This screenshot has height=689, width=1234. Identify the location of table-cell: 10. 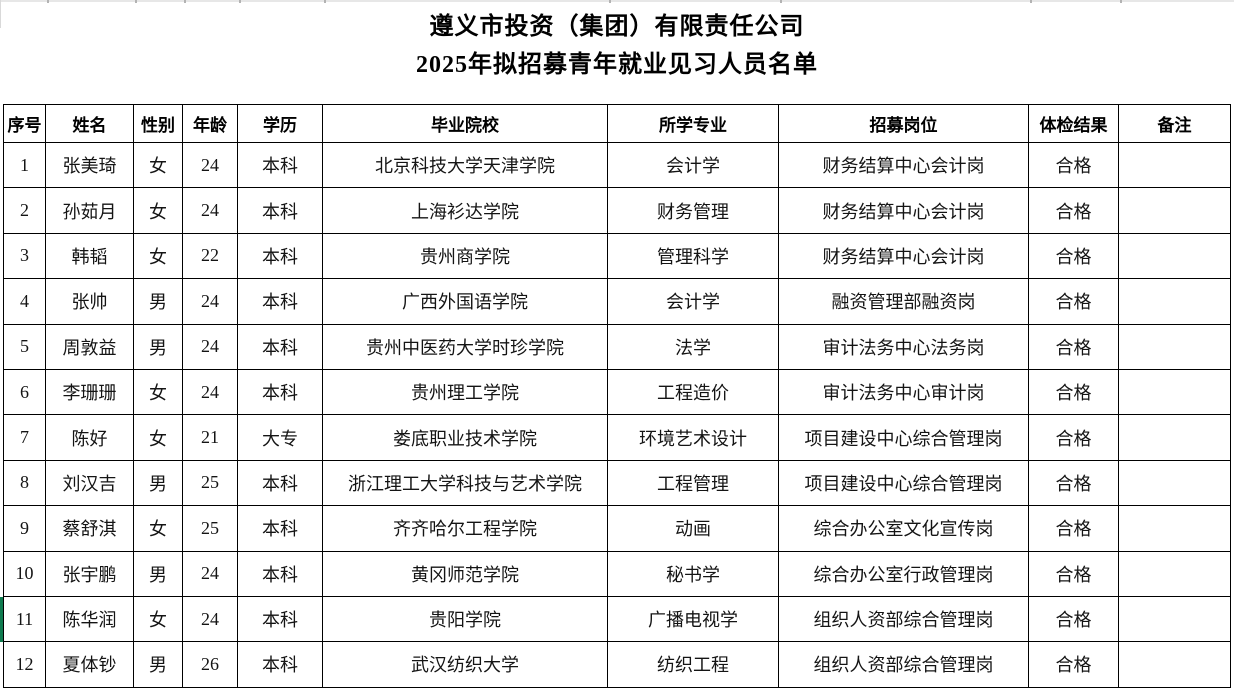
(24, 573).